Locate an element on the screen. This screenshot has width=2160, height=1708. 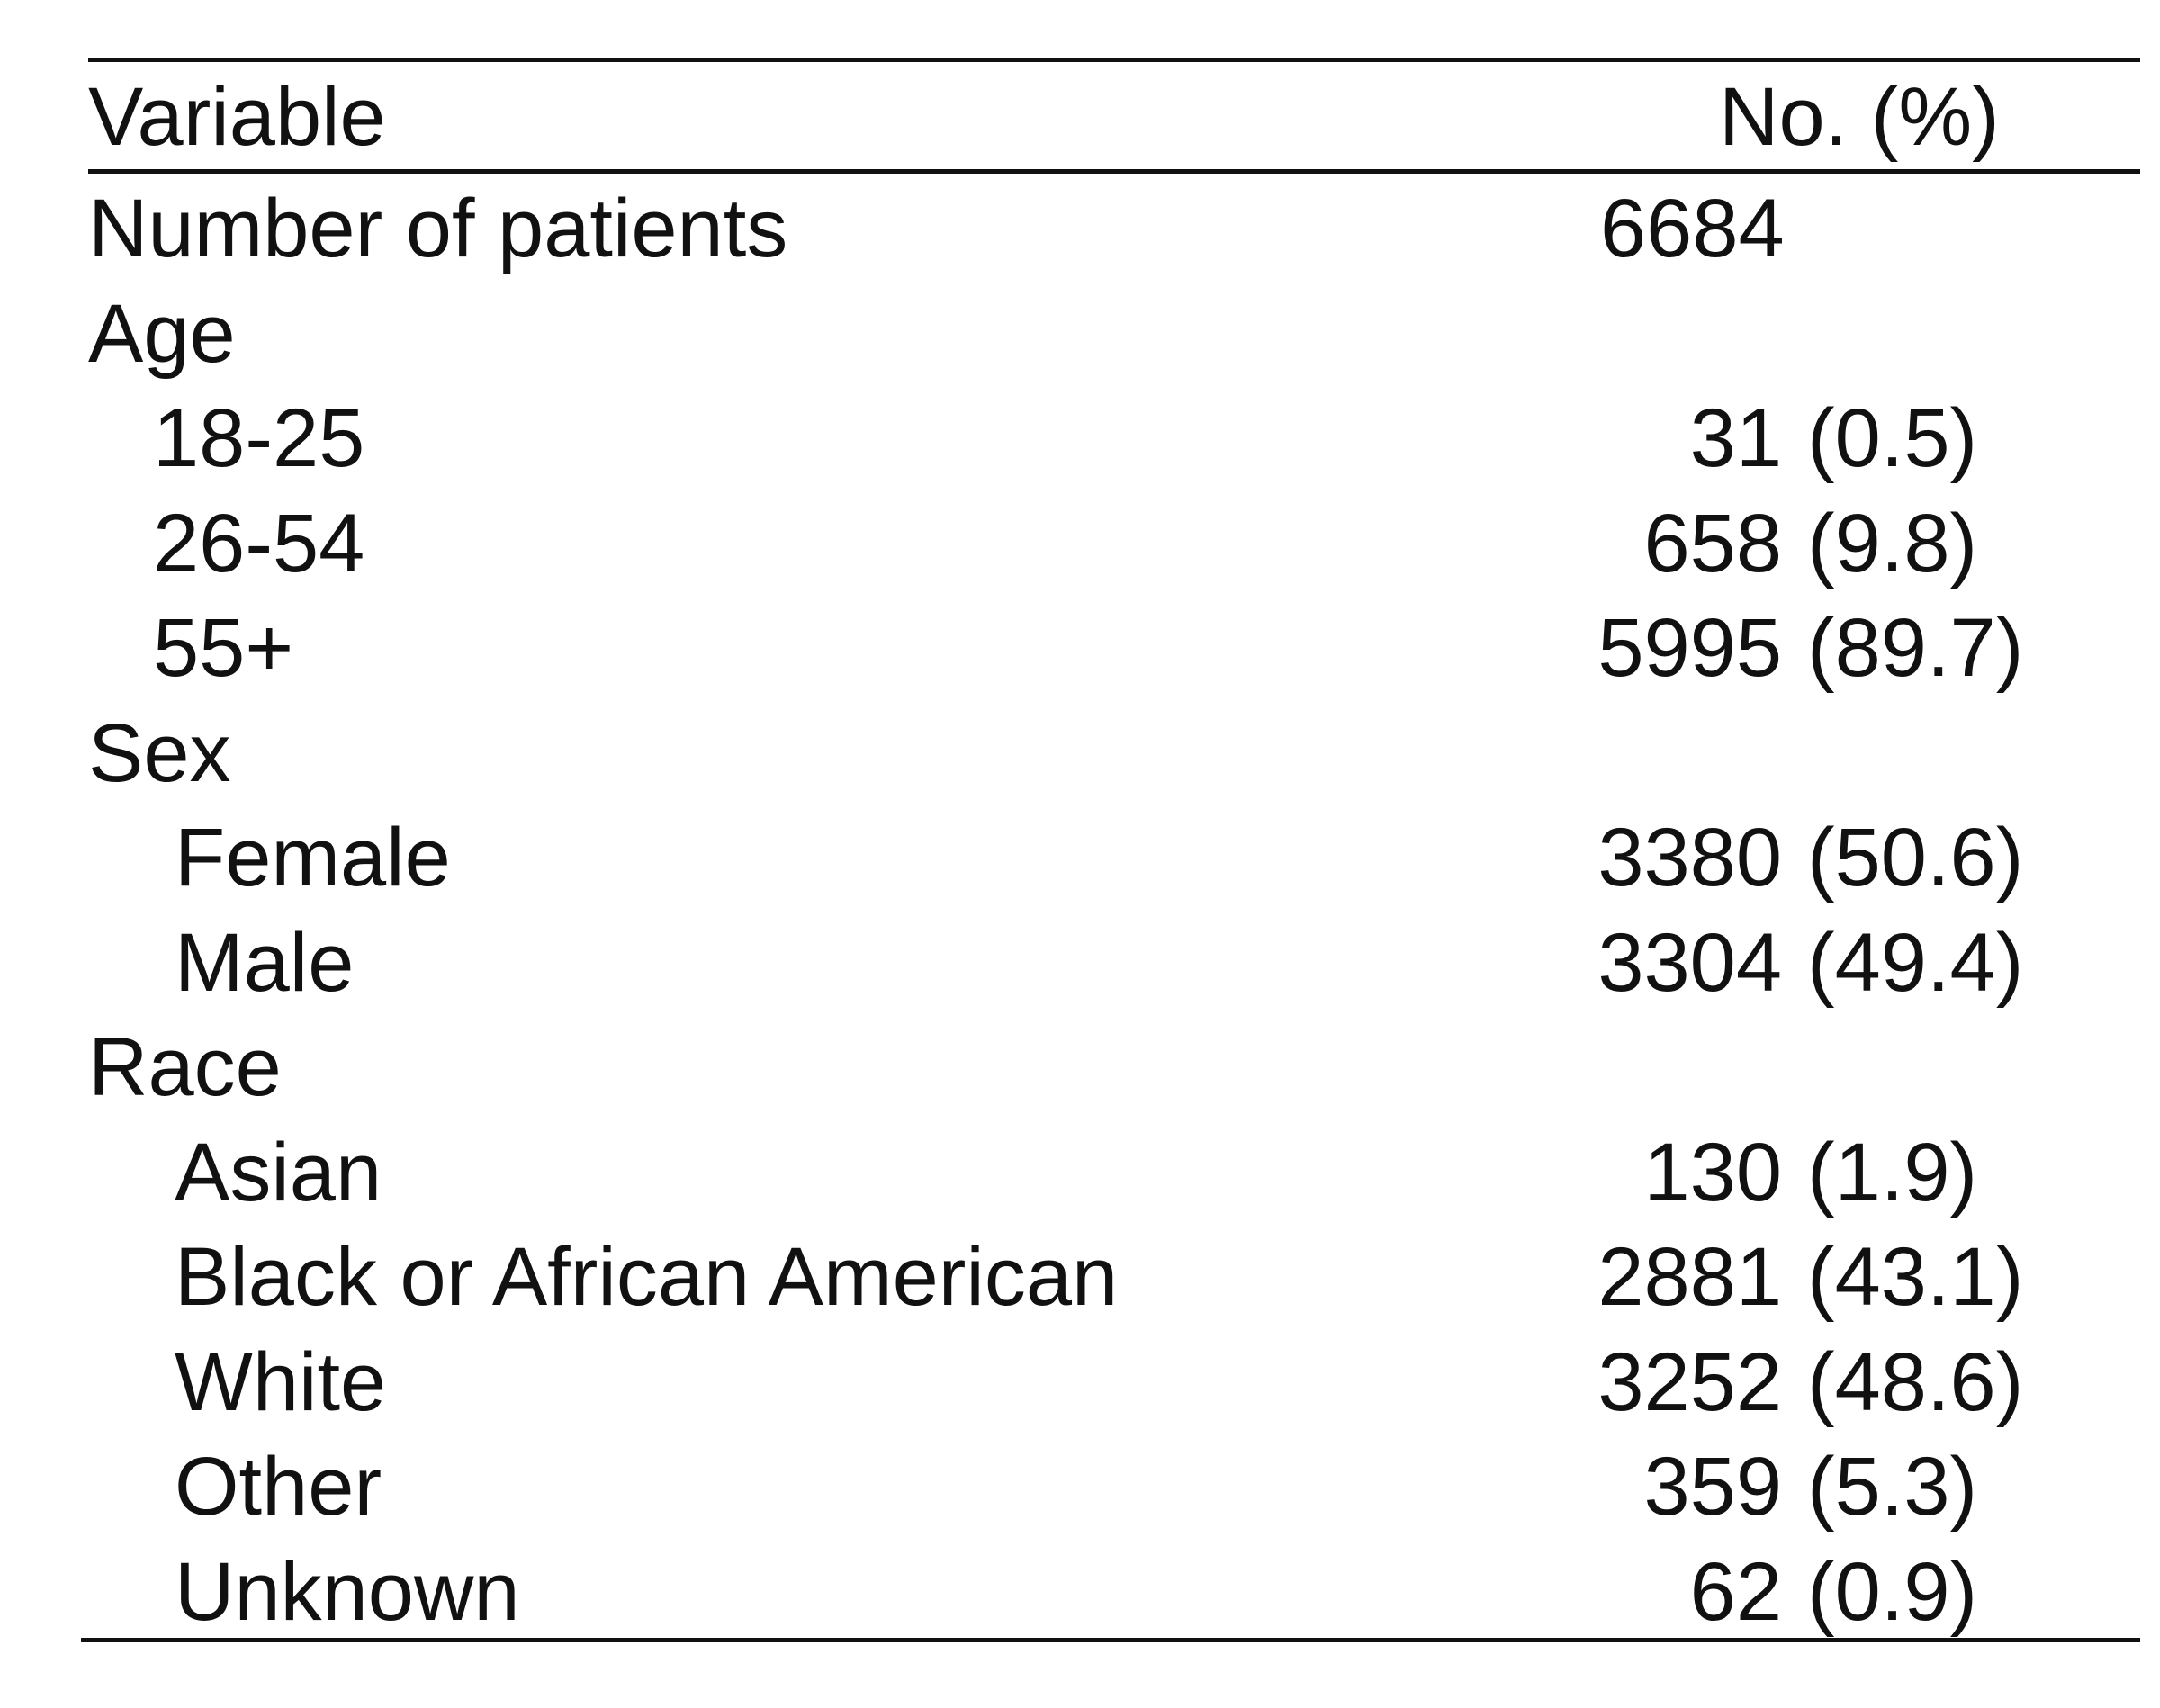
row-label: 55+ is located at coordinates (223, 648).